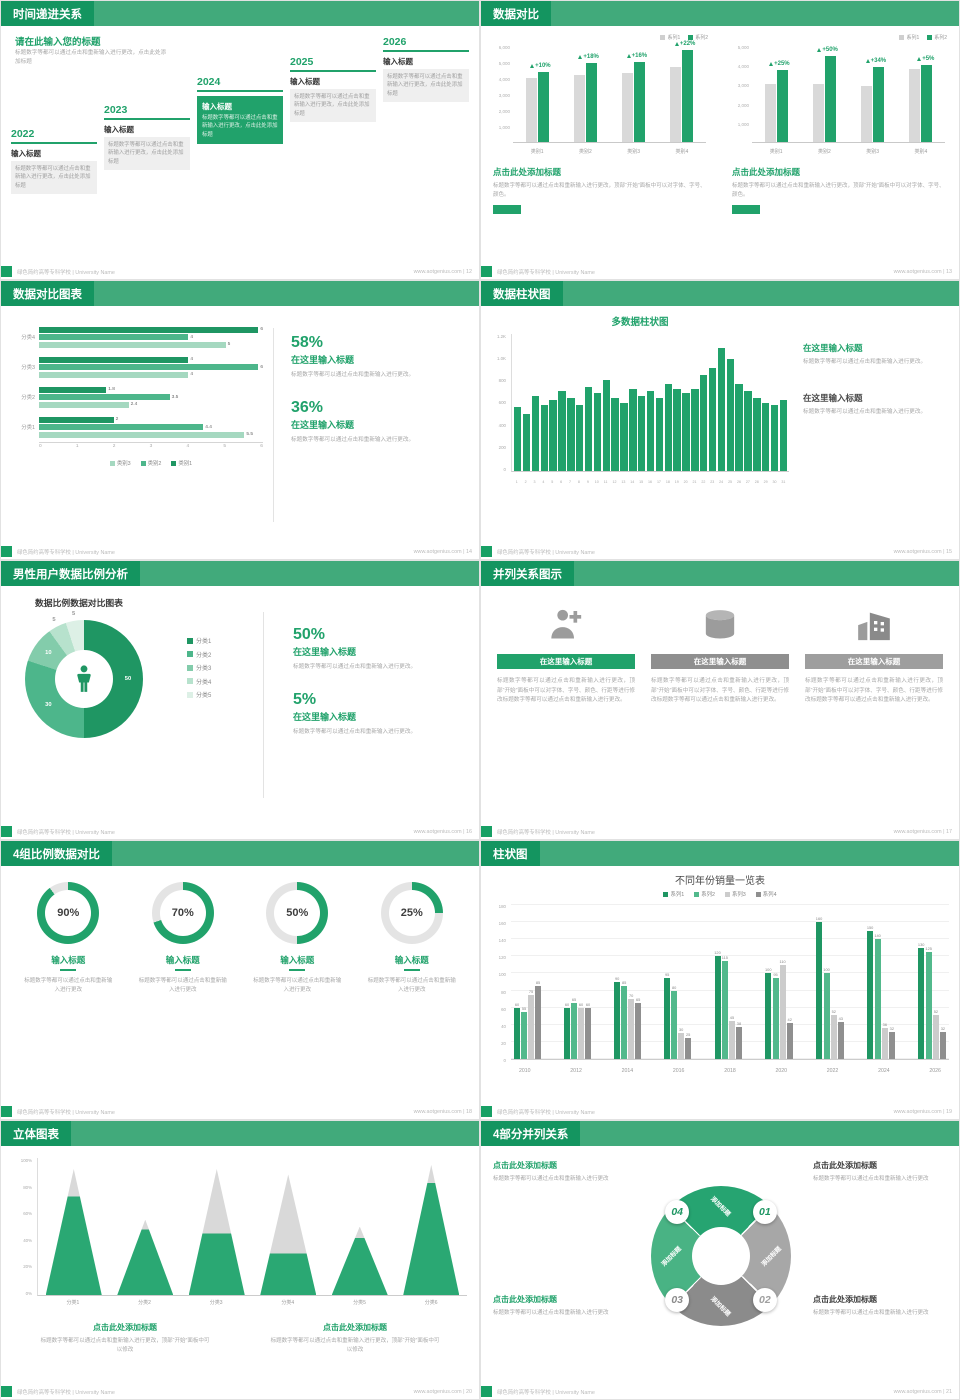 Image resolution: width=960 pixels, height=1400 pixels. What do you see at coordinates (848, 151) in the screenshot?
I see `x-axis-labels: 类别1 类别2 类别3 类别4` at bounding box center [848, 151].